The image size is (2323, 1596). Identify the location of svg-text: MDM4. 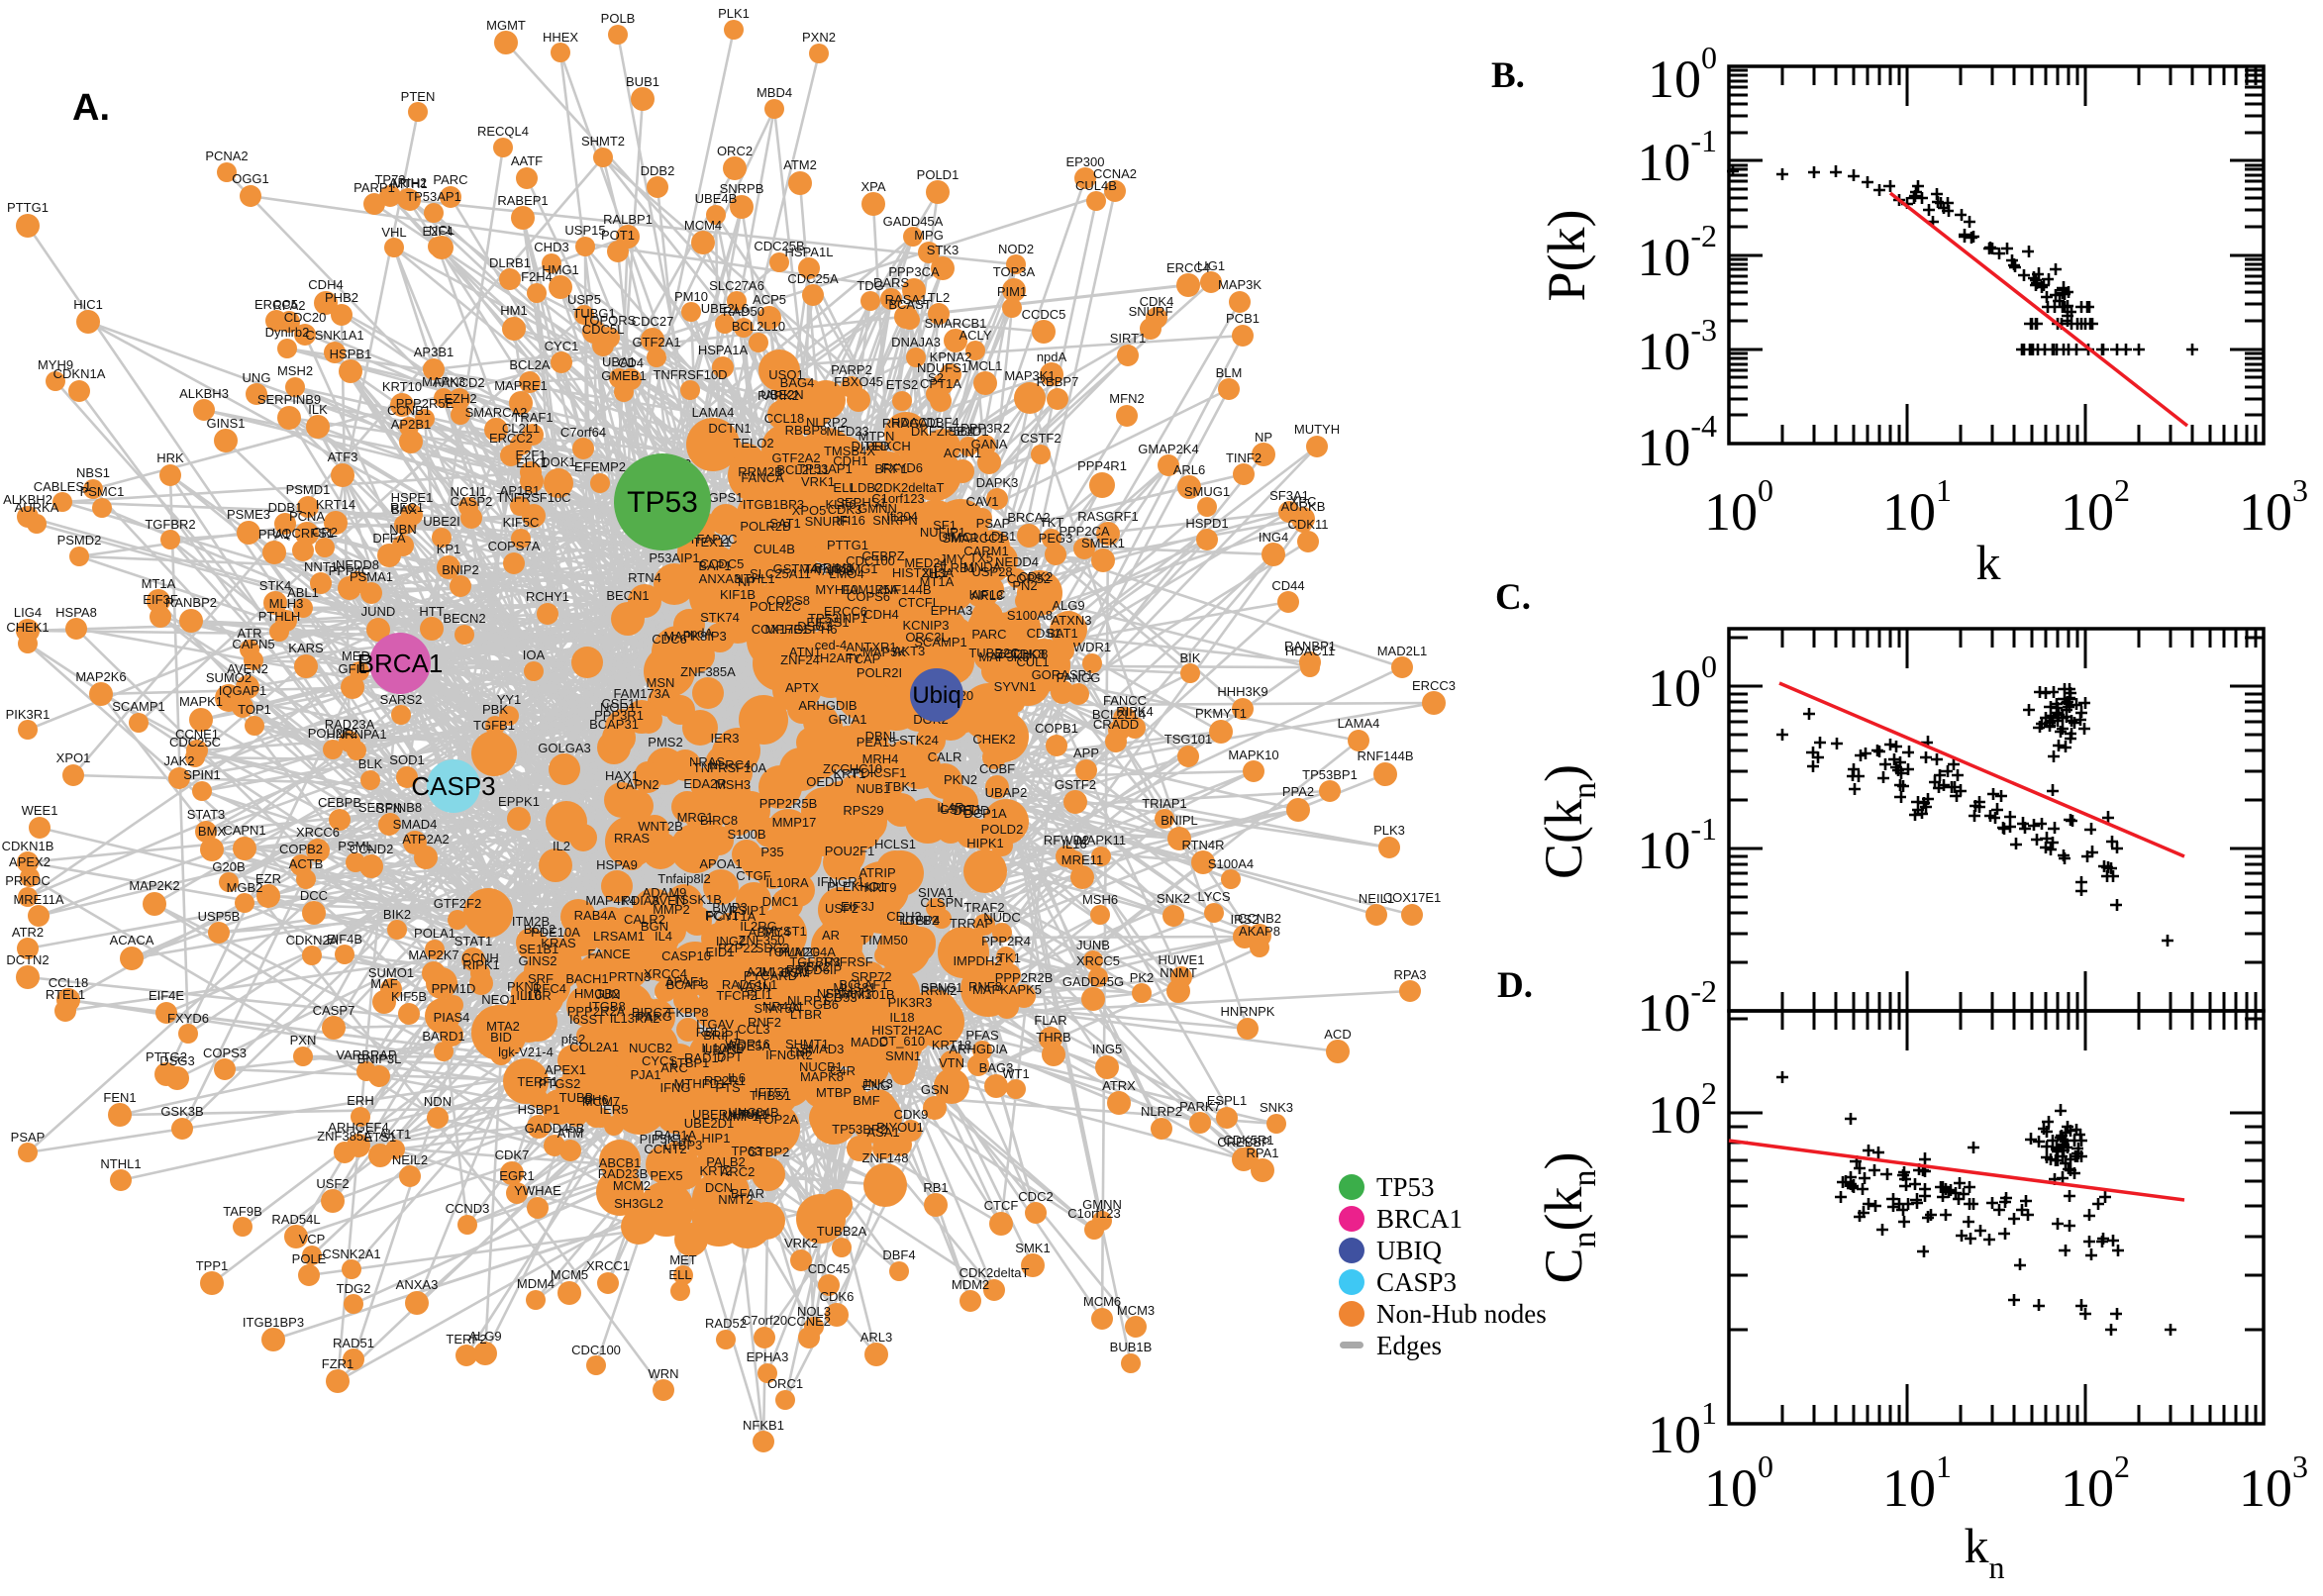
(536, 1283).